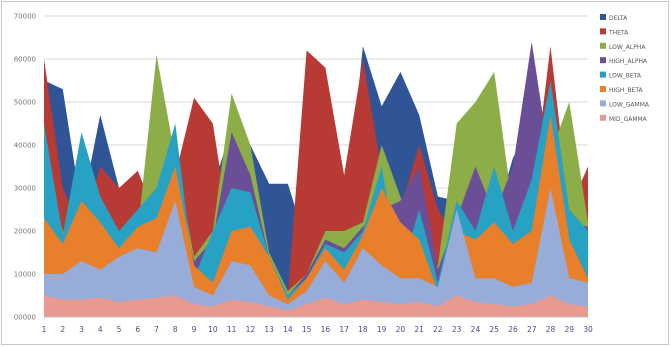 The height and width of the screenshot is (347, 671). Describe the element at coordinates (25, 232) in the screenshot. I see `y-tick-label: 20000` at that location.